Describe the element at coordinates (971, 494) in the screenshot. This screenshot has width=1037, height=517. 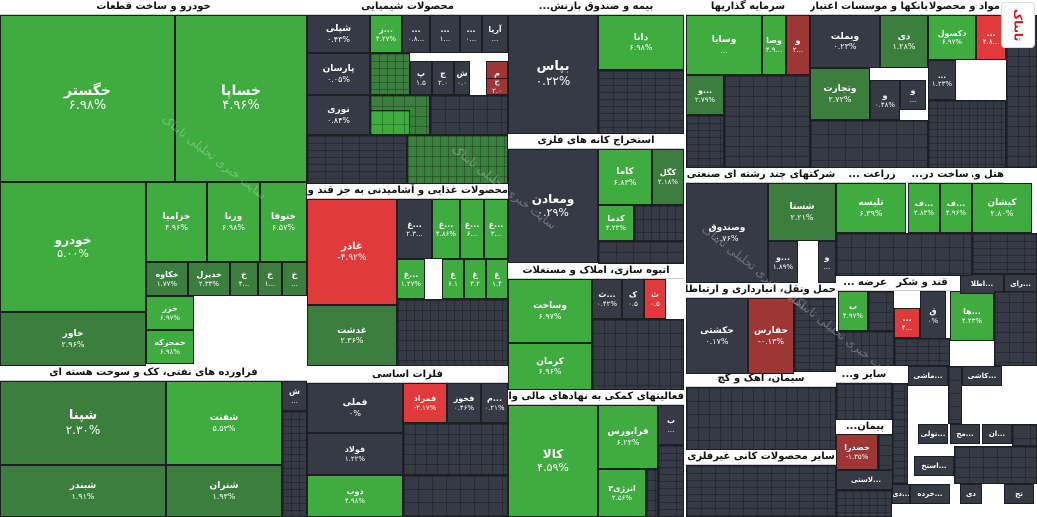
I see `tile-tiny-y13: دی` at that location.